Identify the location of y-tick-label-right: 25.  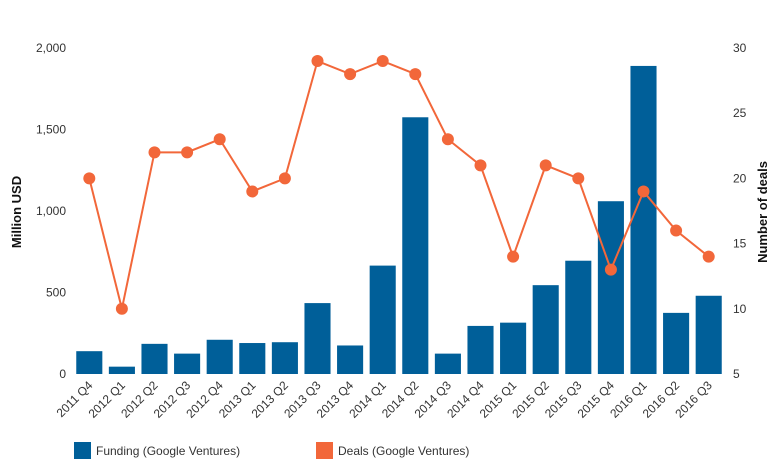
(740, 113).